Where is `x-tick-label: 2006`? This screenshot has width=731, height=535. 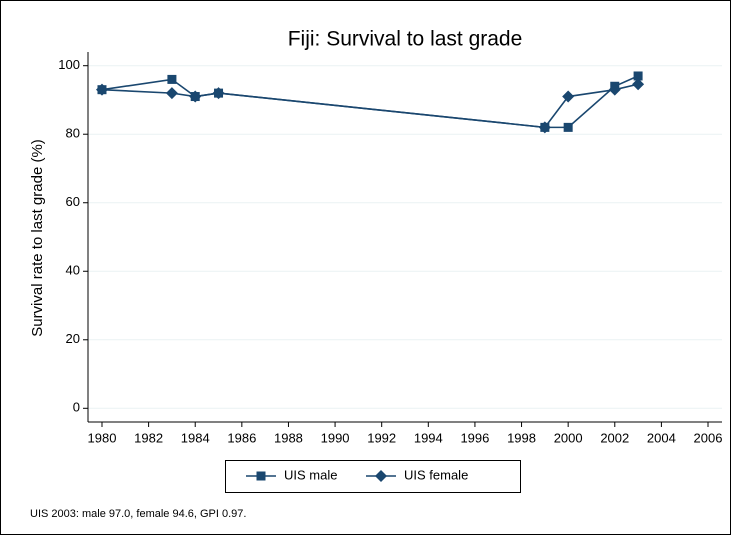 x-tick-label: 2006 is located at coordinates (708, 437).